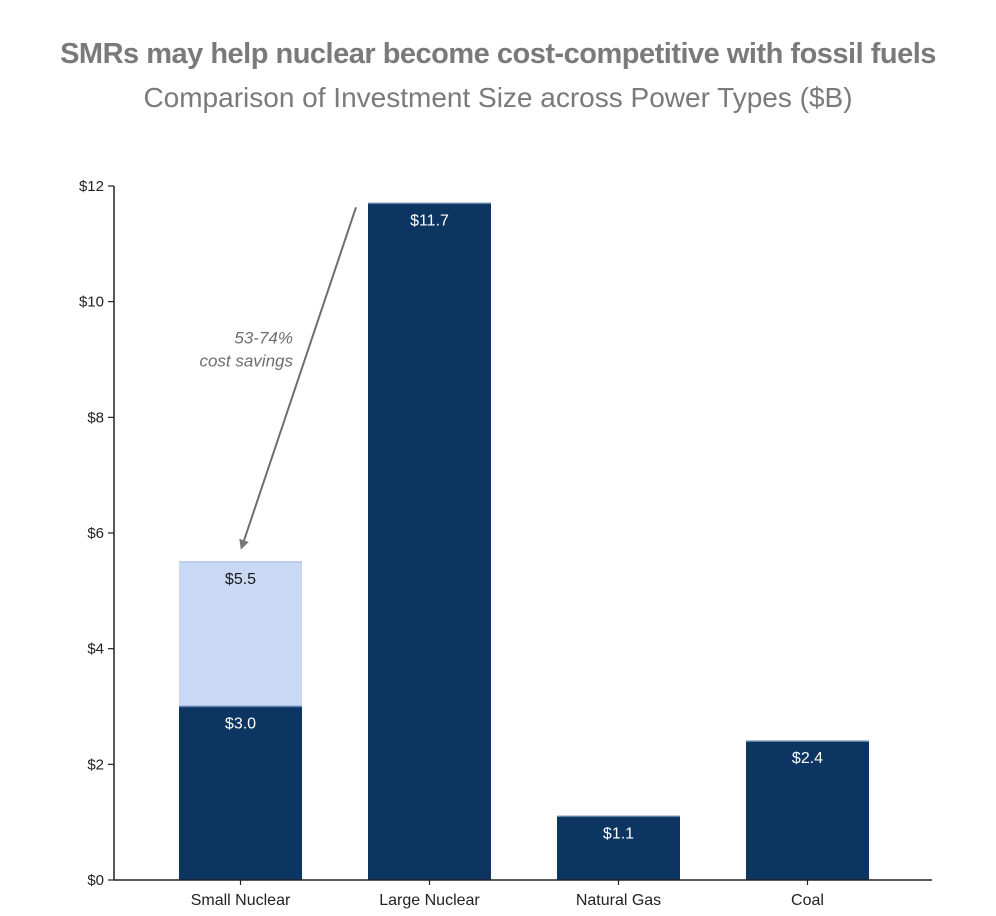 The width and height of the screenshot is (996, 916). Describe the element at coordinates (807, 900) in the screenshot. I see `x-tick-label: Coal` at that location.